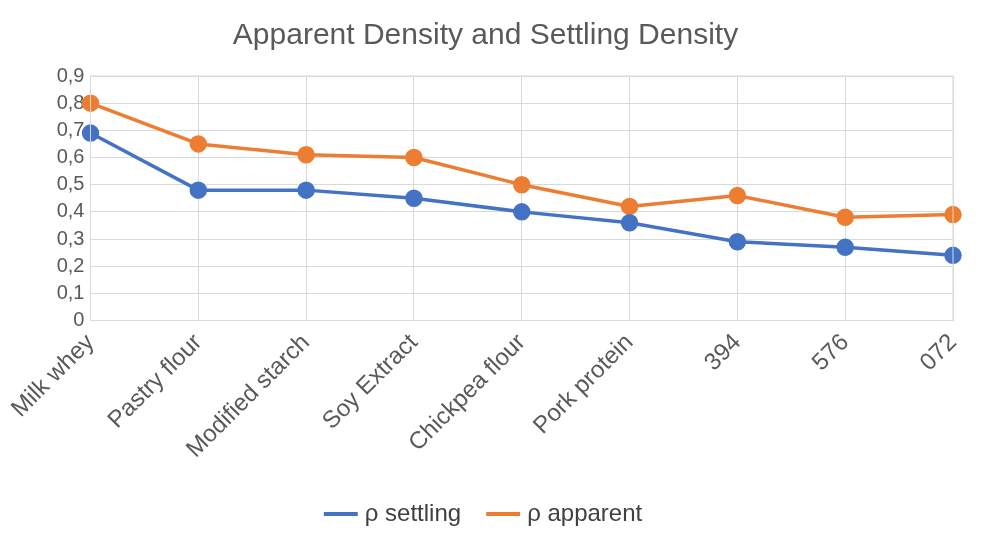  I want to click on y-tick-label: 0,6, so click(70, 156).